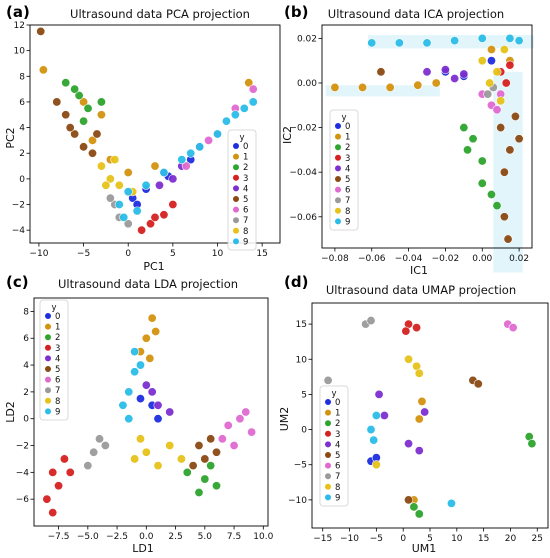 Image resolution: width=550 pixels, height=558 pixels. What do you see at coordinates (300, 466) in the screenshot?
I see `y-tick-label: −5` at bounding box center [300, 466].